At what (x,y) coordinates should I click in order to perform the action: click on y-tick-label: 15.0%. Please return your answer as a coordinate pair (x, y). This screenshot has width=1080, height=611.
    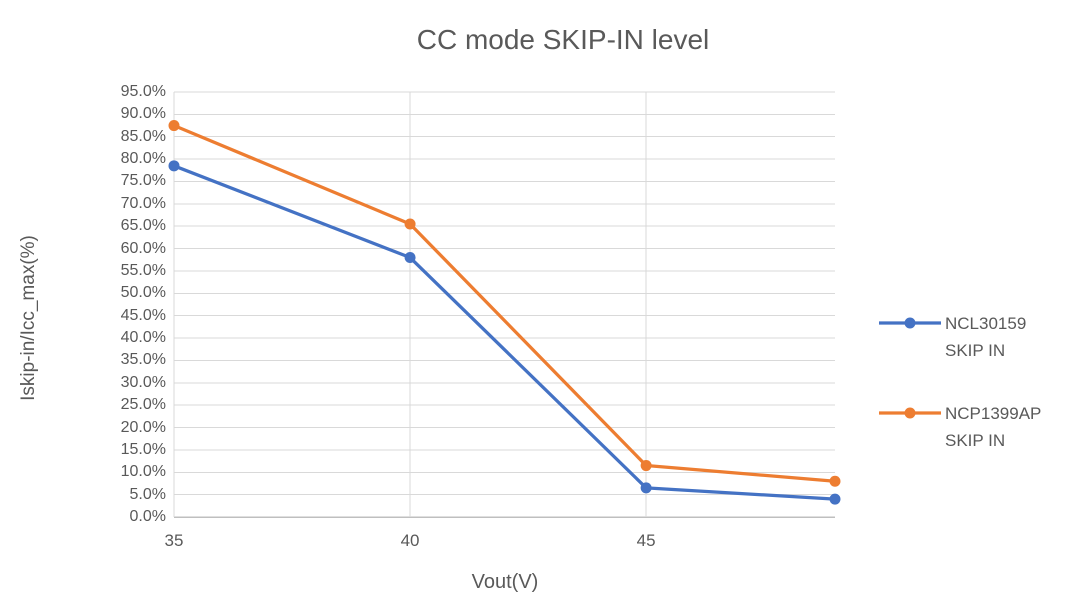
    Looking at the image, I should click on (143, 449).